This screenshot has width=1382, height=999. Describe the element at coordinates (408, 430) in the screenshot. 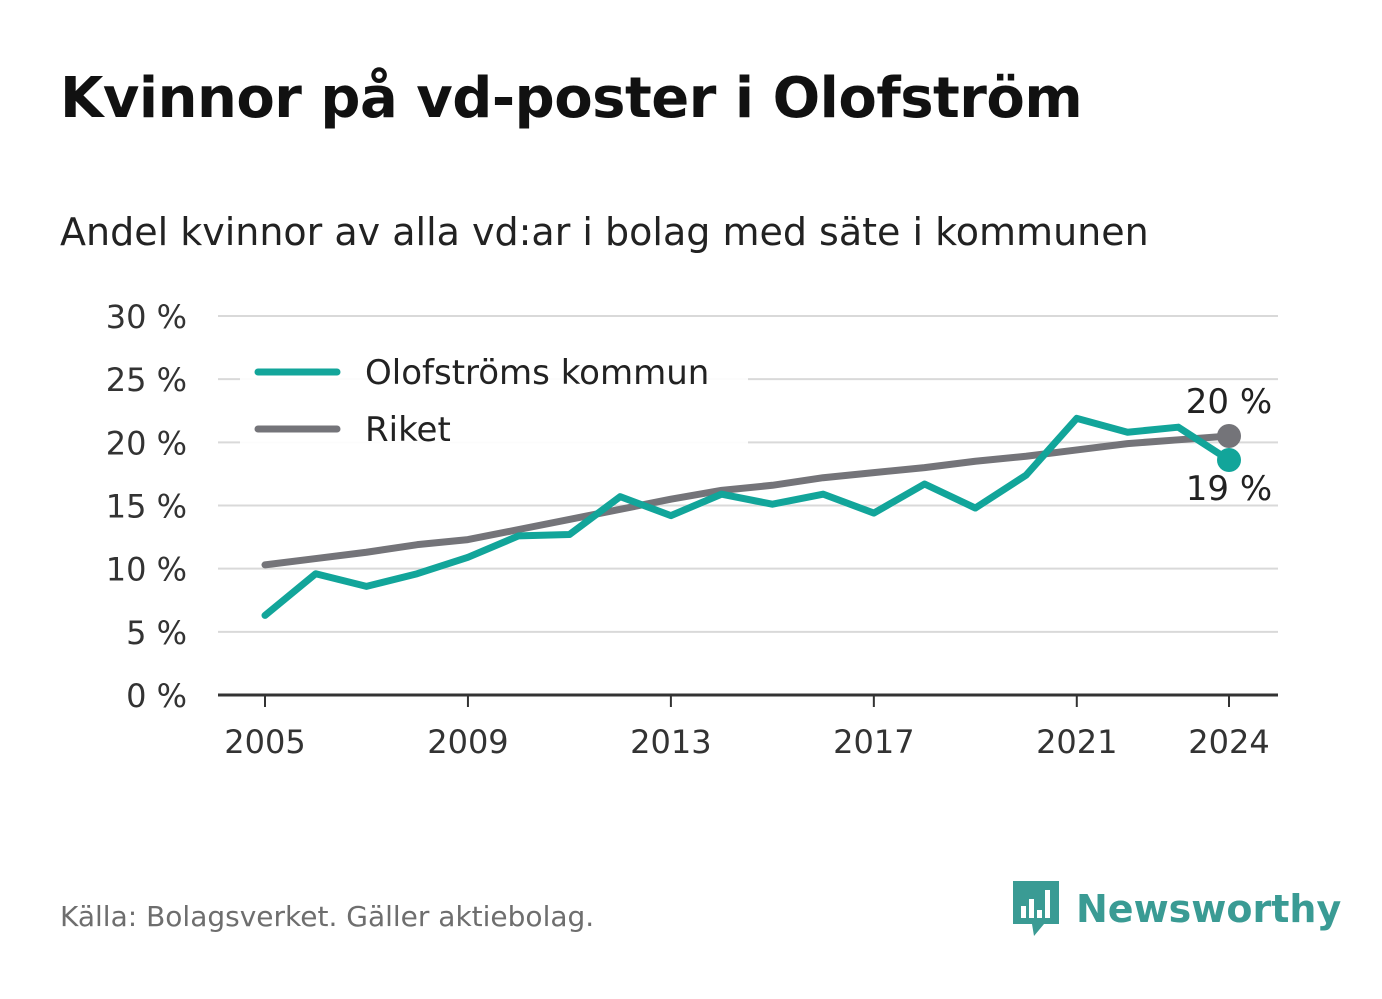

I see `legend-label: Riket` at that location.